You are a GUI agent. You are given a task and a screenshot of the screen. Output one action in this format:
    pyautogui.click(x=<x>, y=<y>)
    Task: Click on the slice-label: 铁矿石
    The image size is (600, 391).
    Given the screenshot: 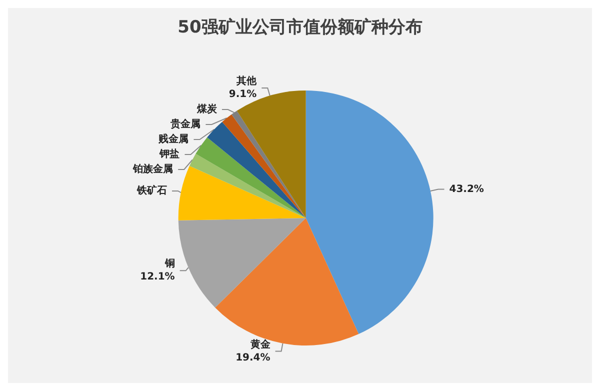 What is the action you would take?
    pyautogui.click(x=152, y=190)
    